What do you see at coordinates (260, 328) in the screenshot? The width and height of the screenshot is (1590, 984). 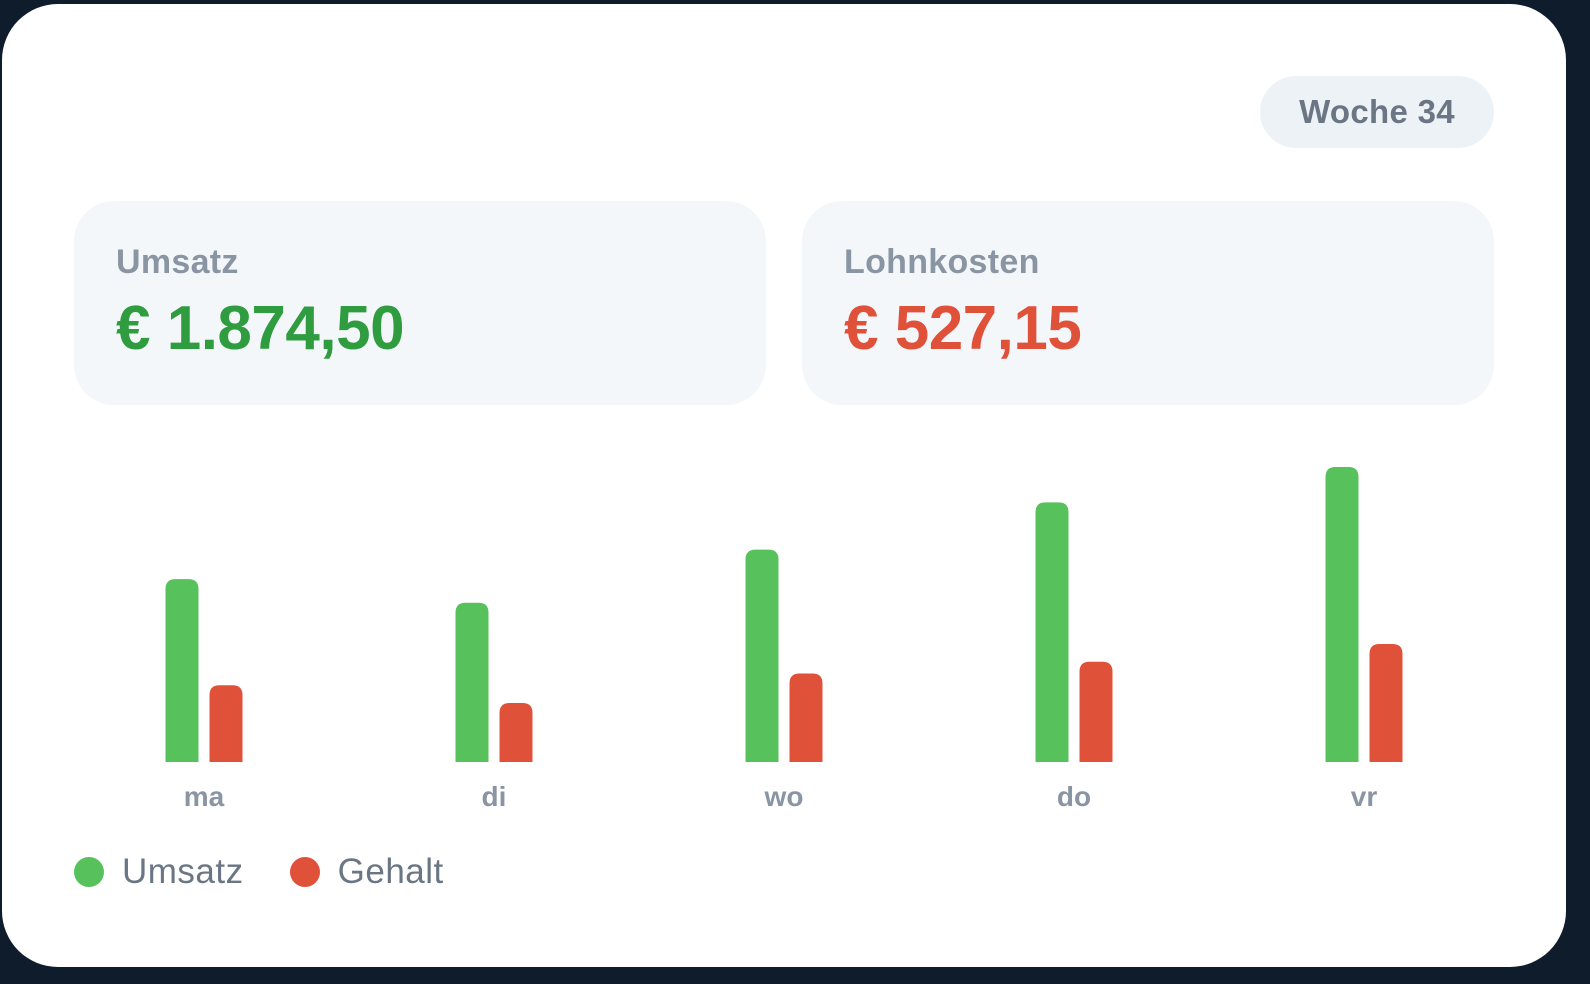 I see `revenue-stat-value: € 1.874,50` at bounding box center [260, 328].